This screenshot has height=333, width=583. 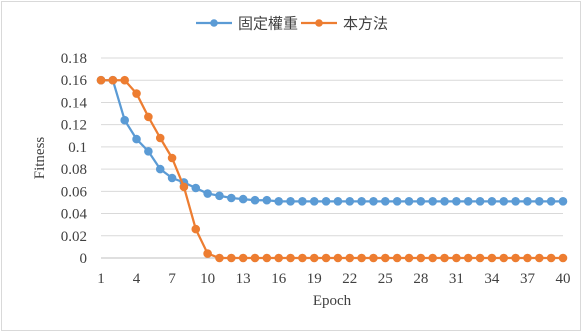 What do you see at coordinates (74, 103) in the screenshot?
I see `y-tick-label: 0.14` at bounding box center [74, 103].